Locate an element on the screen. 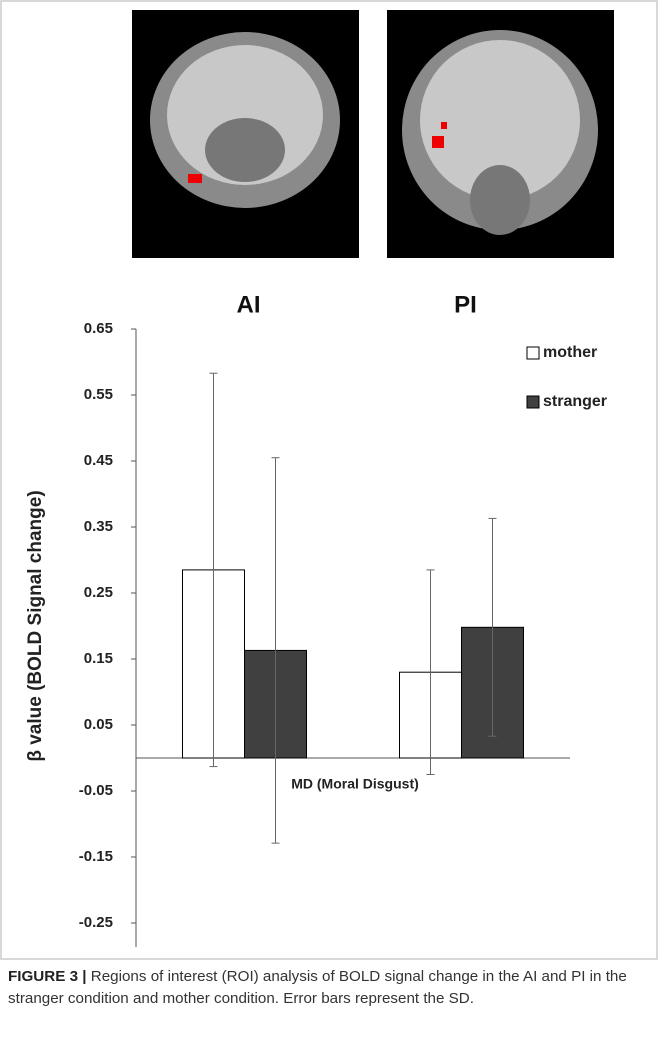  x-axis-label: MD (Moral Disgust) is located at coordinates (355, 784).